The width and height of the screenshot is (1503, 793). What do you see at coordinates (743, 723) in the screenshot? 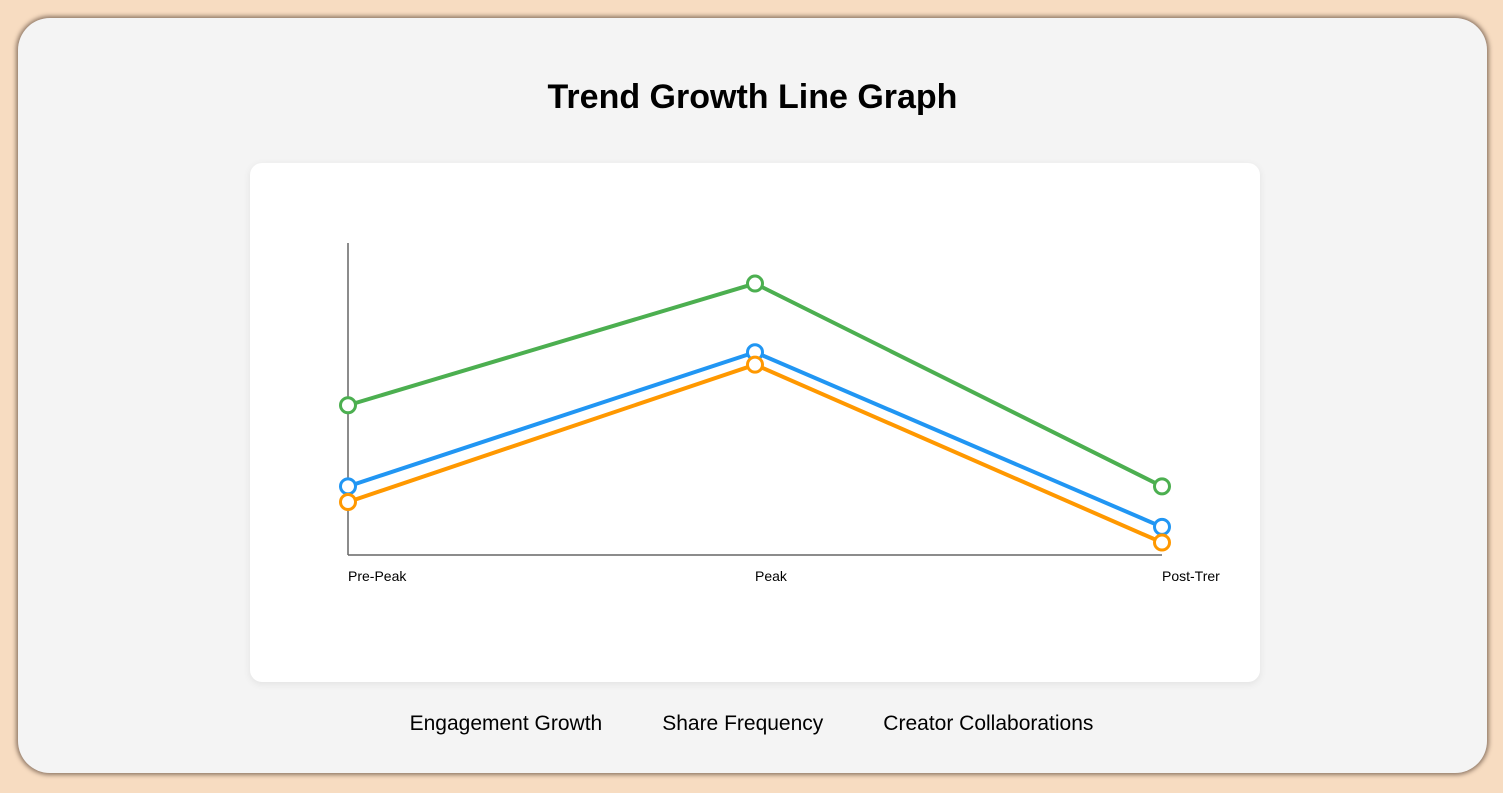
I see `legend-item-share-frequency: Share Frequency` at bounding box center [743, 723].